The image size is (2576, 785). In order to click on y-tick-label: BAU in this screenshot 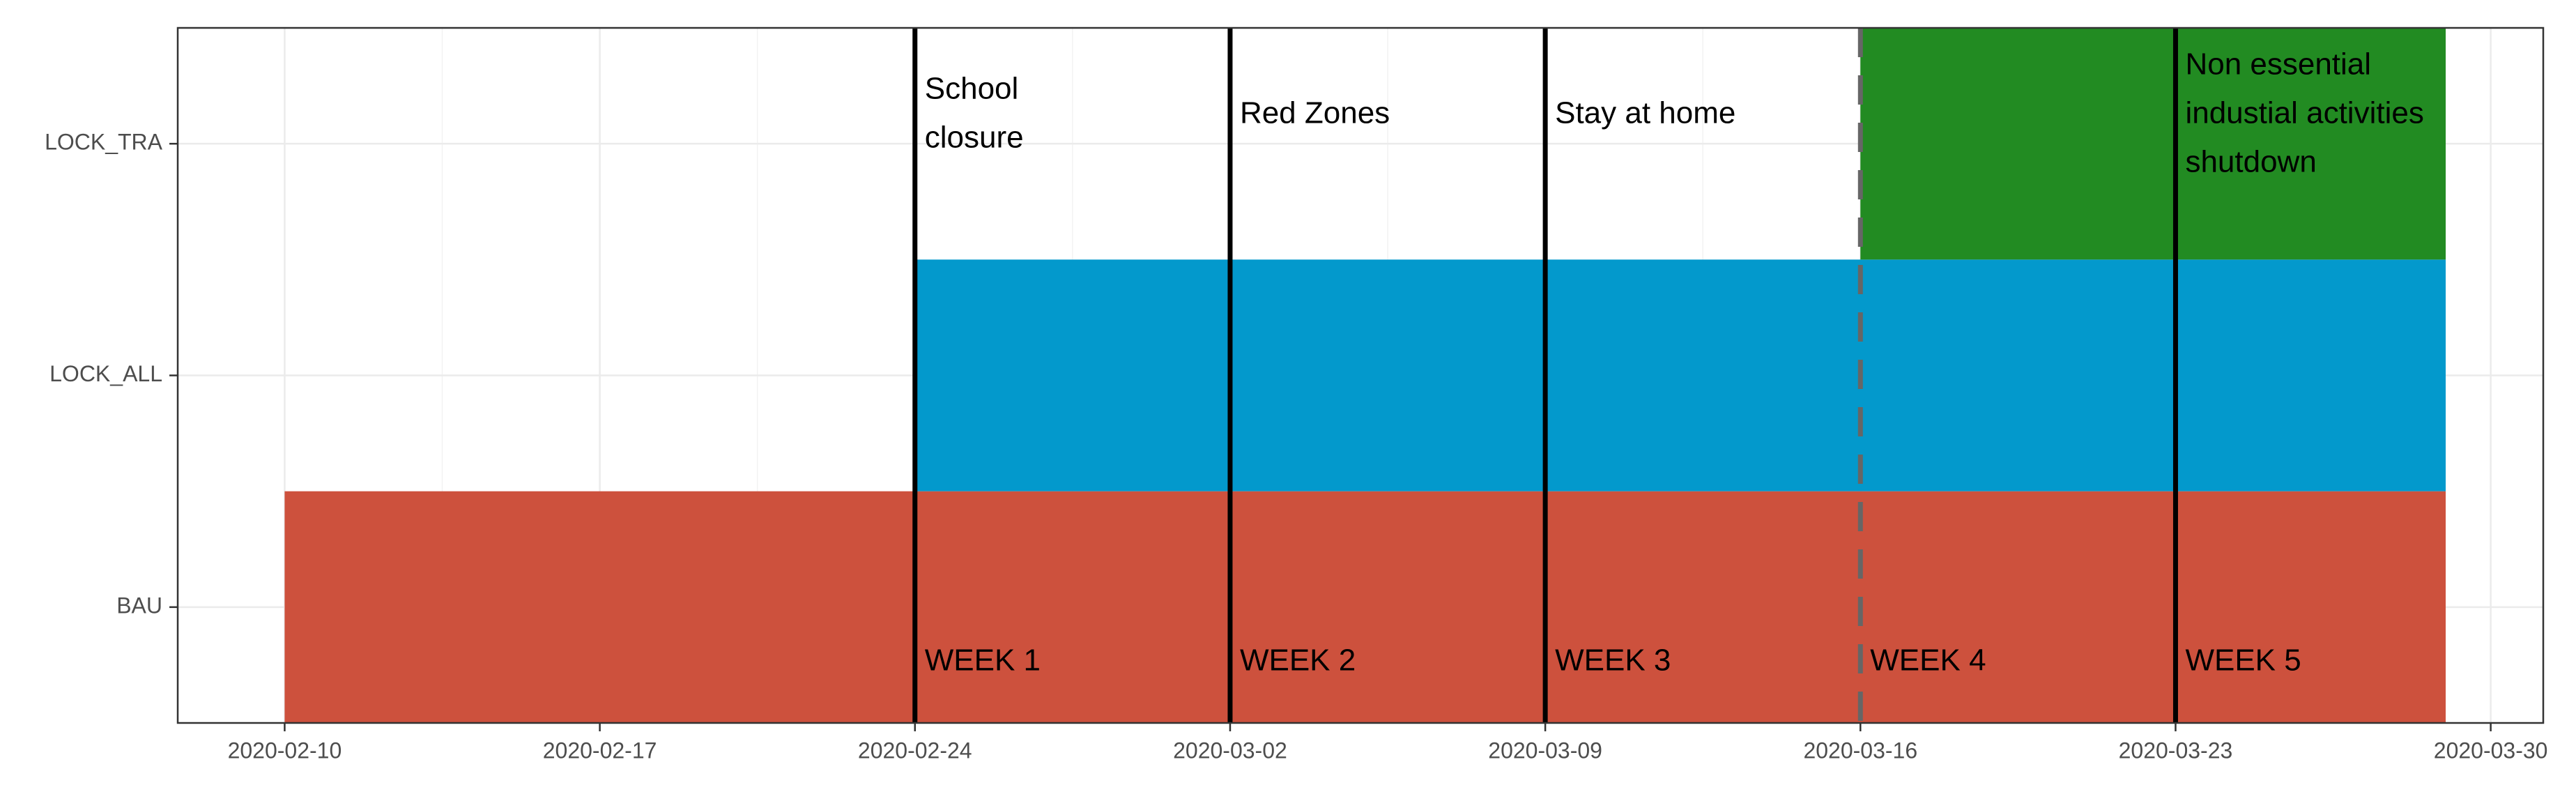, I will do `click(139, 605)`.